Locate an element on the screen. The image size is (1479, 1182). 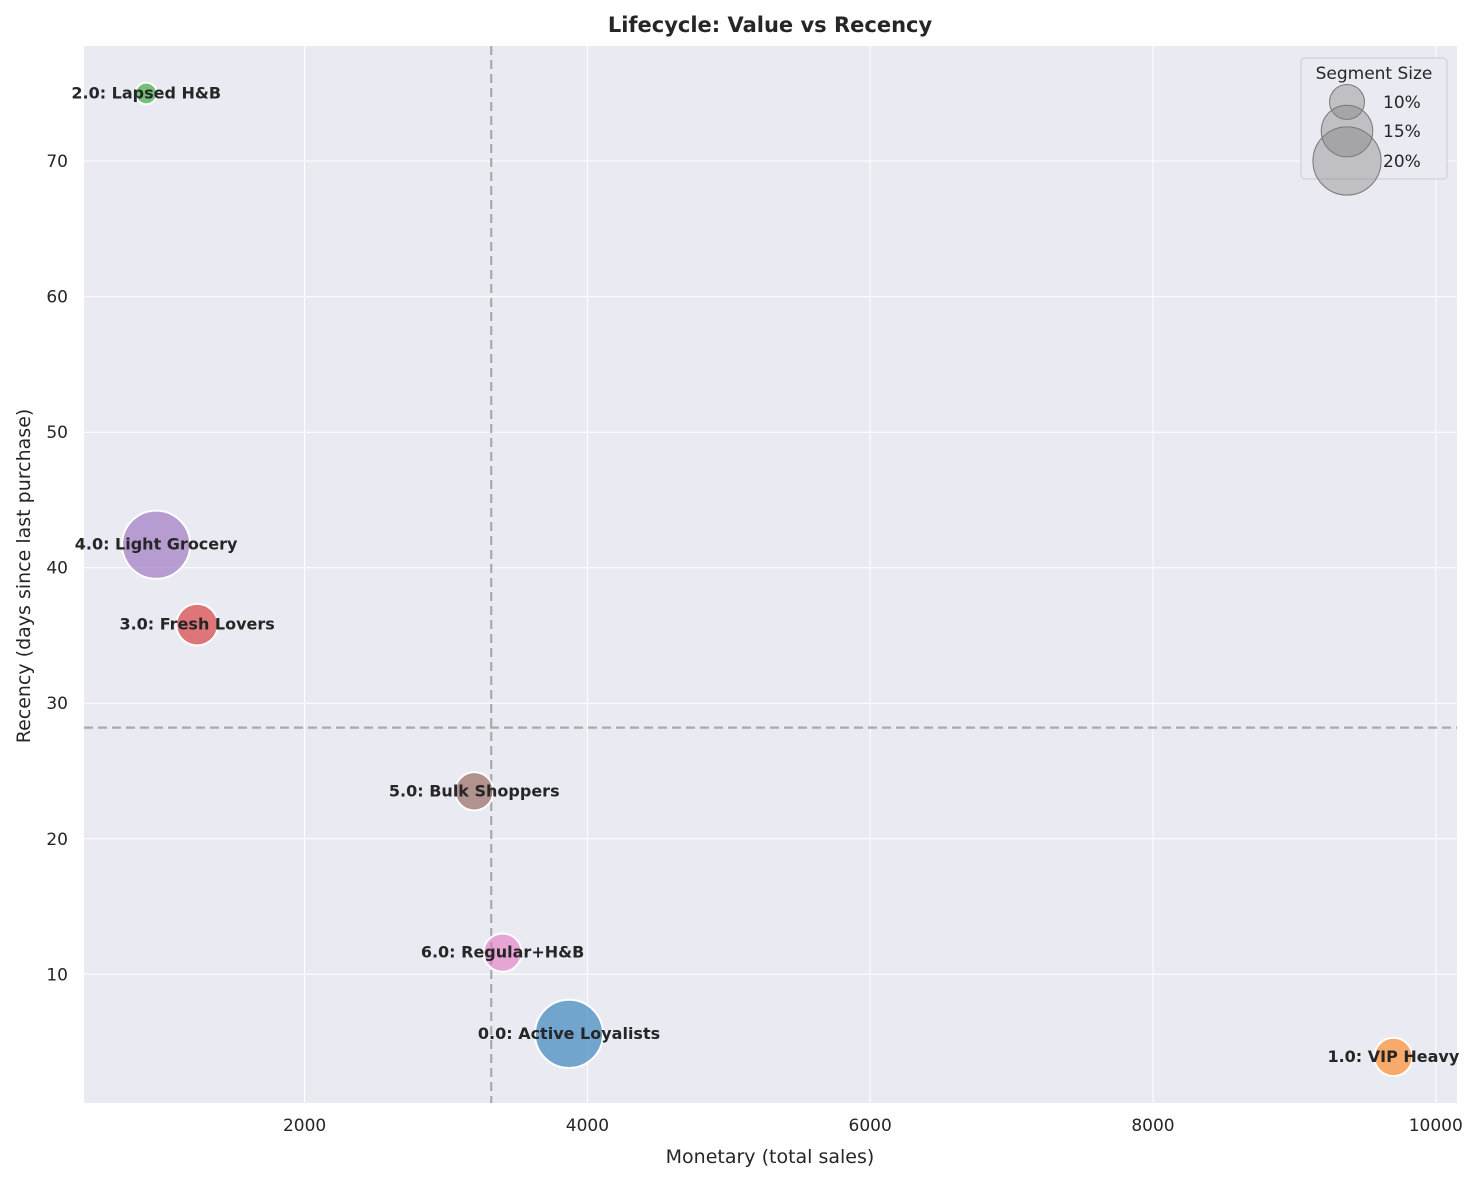
legend-entry-label: 20% is located at coordinates (1402, 162).